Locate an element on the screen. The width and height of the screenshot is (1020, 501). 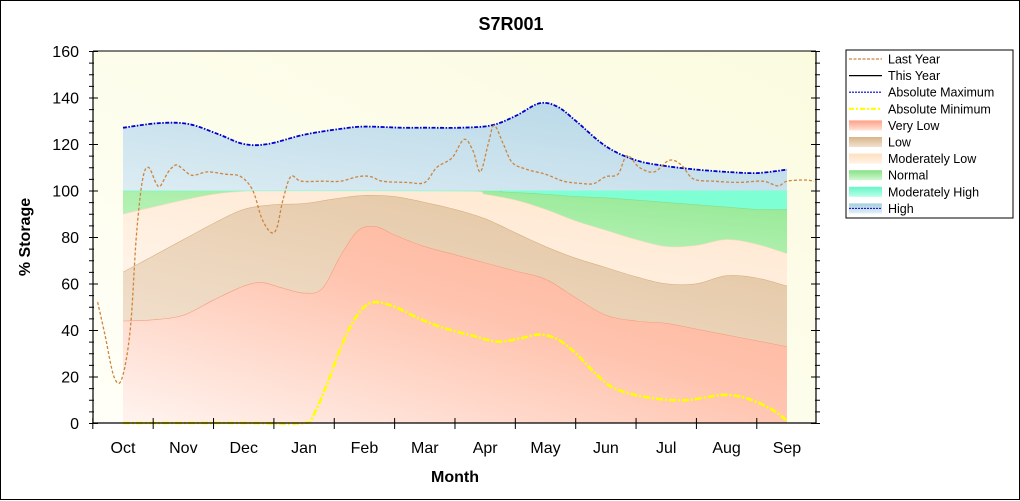
legend-item-absolute-minimum: Absolute Minimum is located at coordinates (920, 109).